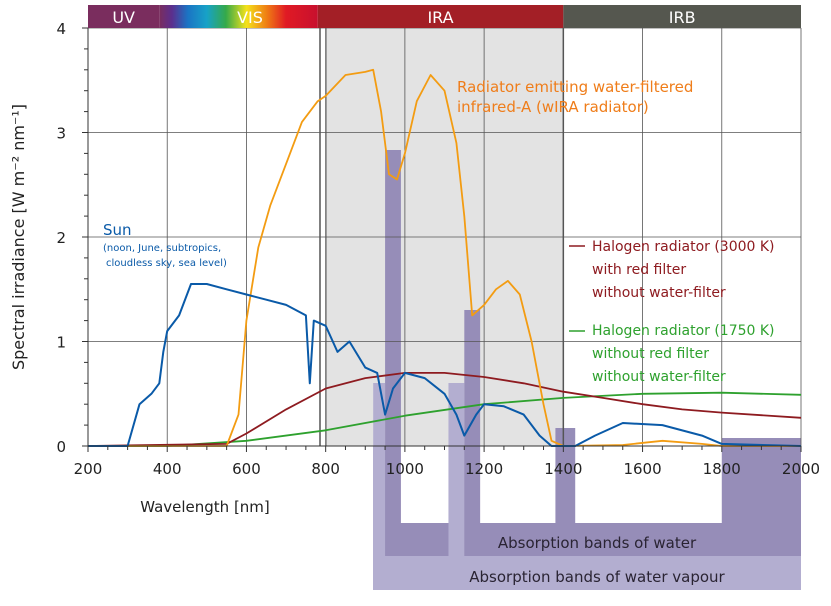 This screenshot has height=606, width=831. Describe the element at coordinates (553, 107) in the screenshot. I see `wira-label-line2: infrared-A (wIRA radiator)` at that location.